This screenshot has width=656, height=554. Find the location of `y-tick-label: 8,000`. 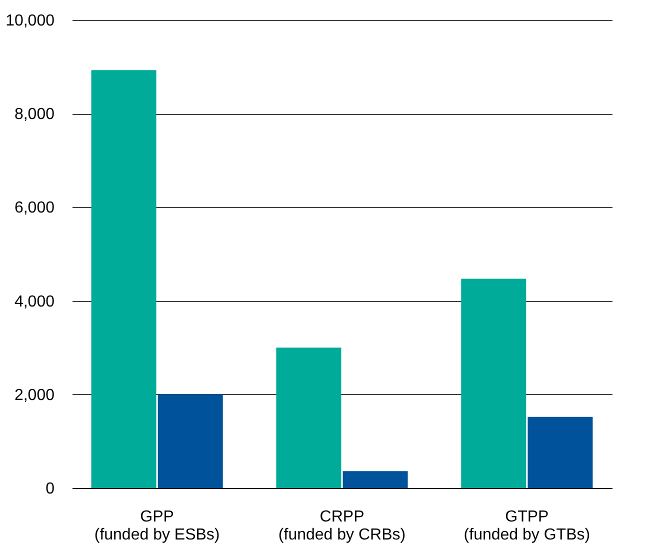

y-tick-label: 8,000 is located at coordinates (34, 115).